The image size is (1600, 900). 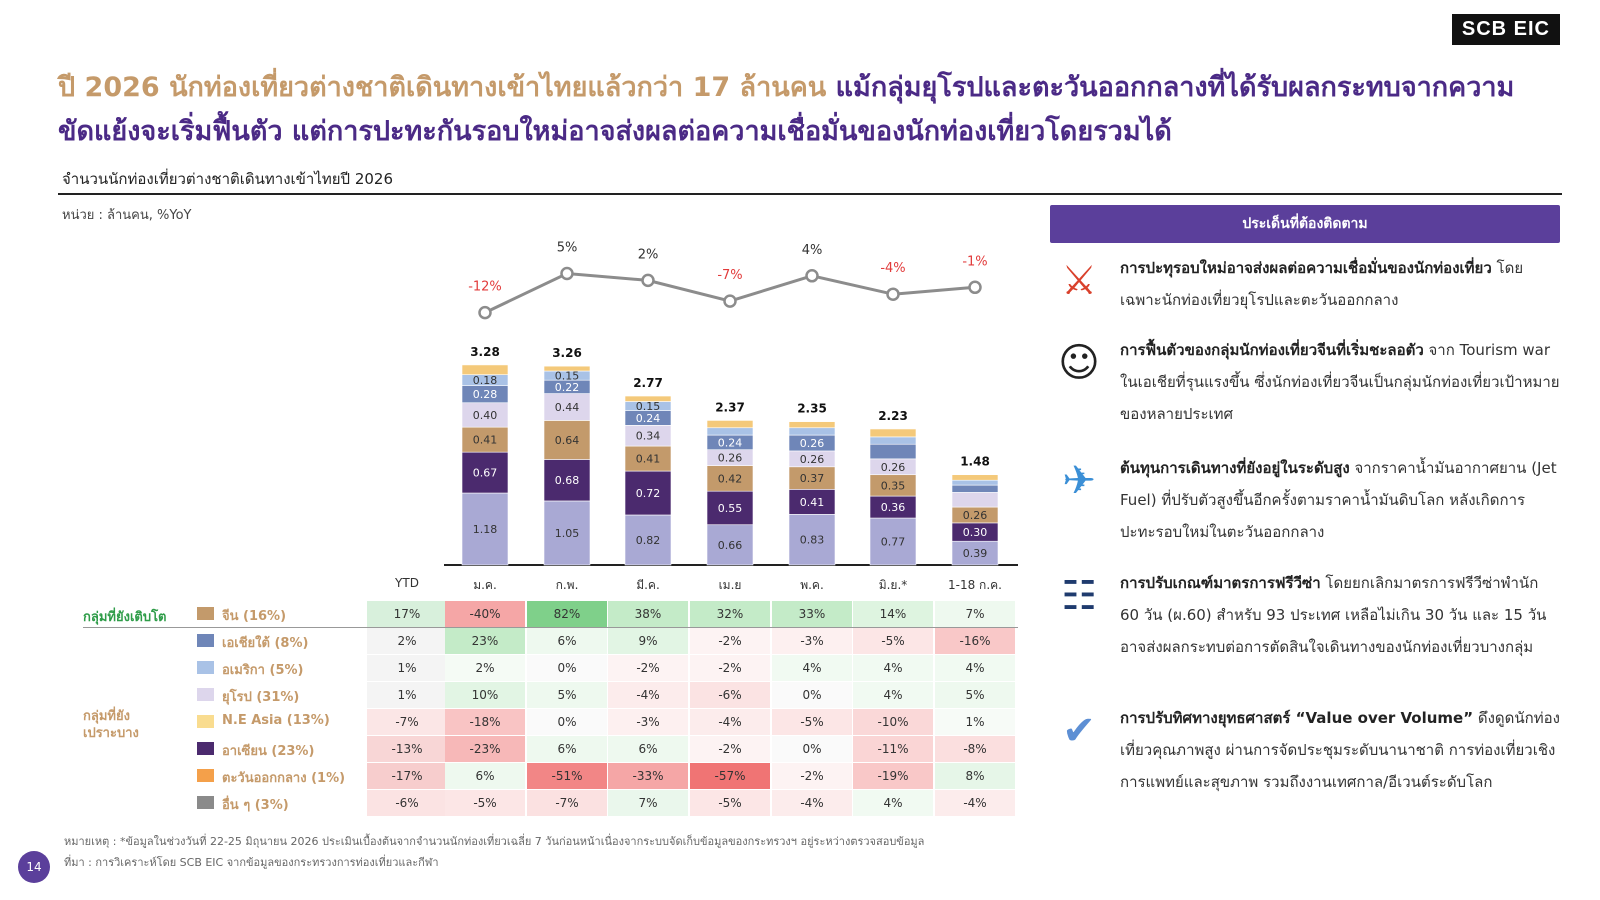 I want to click on ytd-cell: 1%, so click(x=407, y=695).